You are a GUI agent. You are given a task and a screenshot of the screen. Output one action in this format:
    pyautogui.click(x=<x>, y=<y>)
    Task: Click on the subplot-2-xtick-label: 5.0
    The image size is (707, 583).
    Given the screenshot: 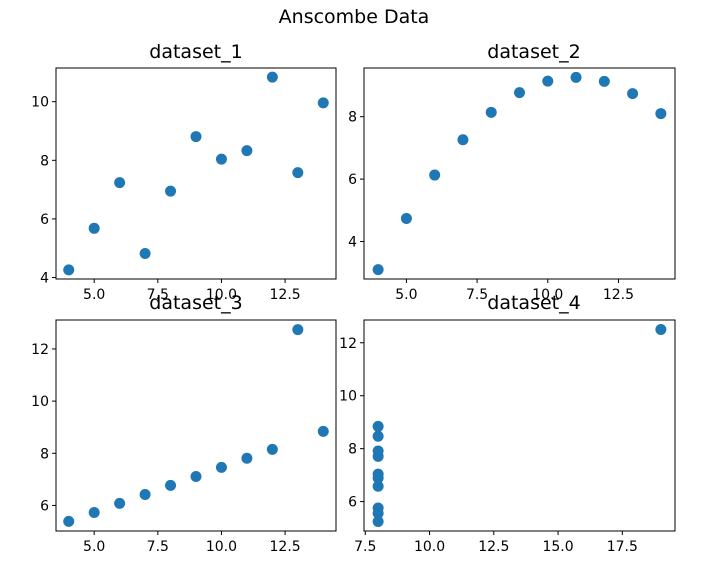 What is the action you would take?
    pyautogui.click(x=406, y=295)
    